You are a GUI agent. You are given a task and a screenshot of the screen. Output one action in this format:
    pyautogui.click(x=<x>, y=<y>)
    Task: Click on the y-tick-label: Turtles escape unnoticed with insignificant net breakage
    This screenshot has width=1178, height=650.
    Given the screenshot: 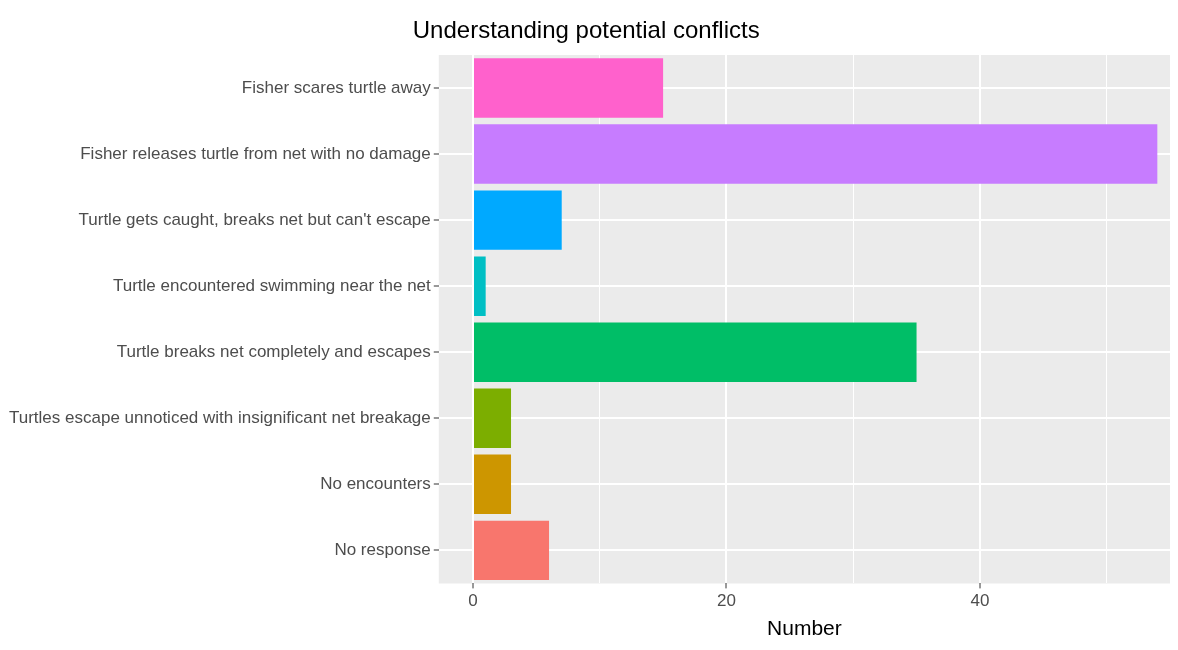 What is the action you would take?
    pyautogui.click(x=219, y=417)
    